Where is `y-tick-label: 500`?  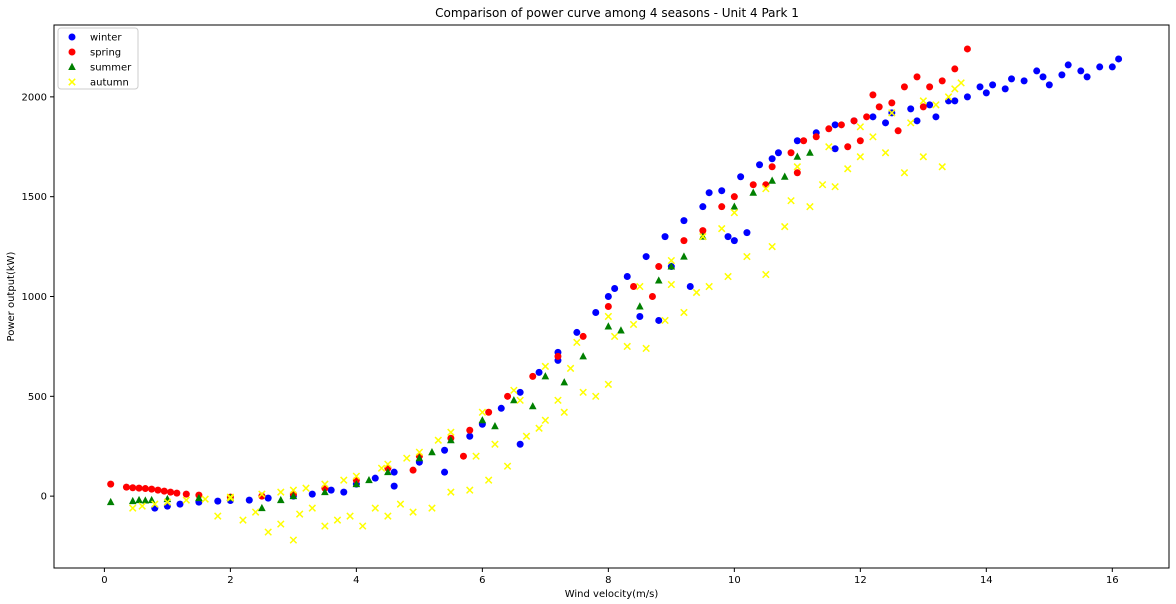
y-tick-label: 500 is located at coordinates (37, 397).